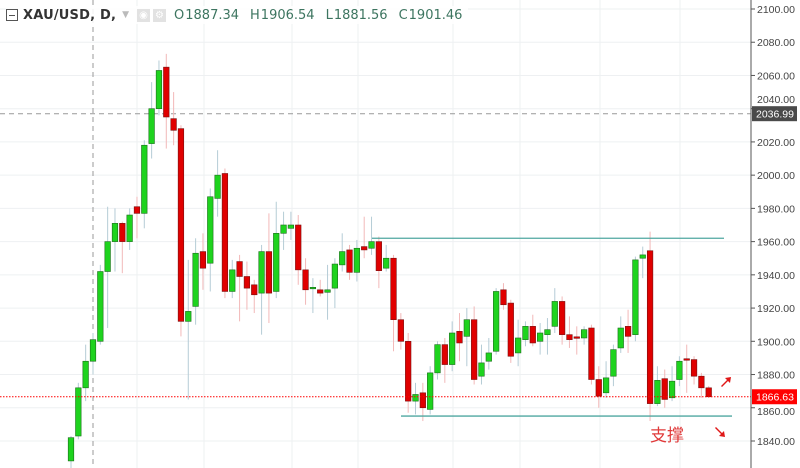 This screenshot has height=468, width=800. I want to click on last-price-label: 1866.63, so click(775, 398).